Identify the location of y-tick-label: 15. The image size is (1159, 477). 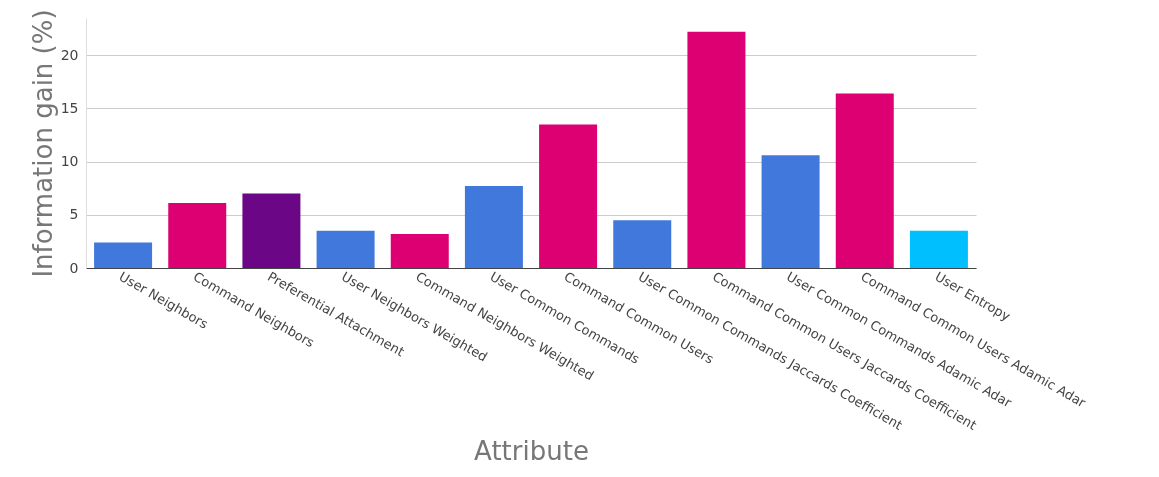
(69, 107).